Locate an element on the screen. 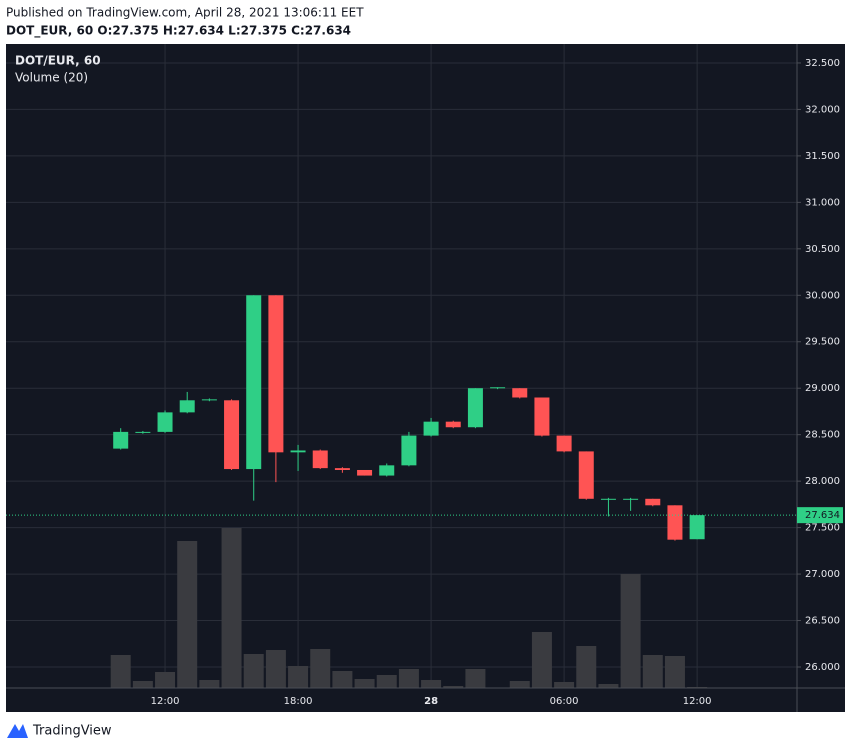 This screenshot has width=850, height=753. y-tick-label: 28.500 is located at coordinates (822, 435).